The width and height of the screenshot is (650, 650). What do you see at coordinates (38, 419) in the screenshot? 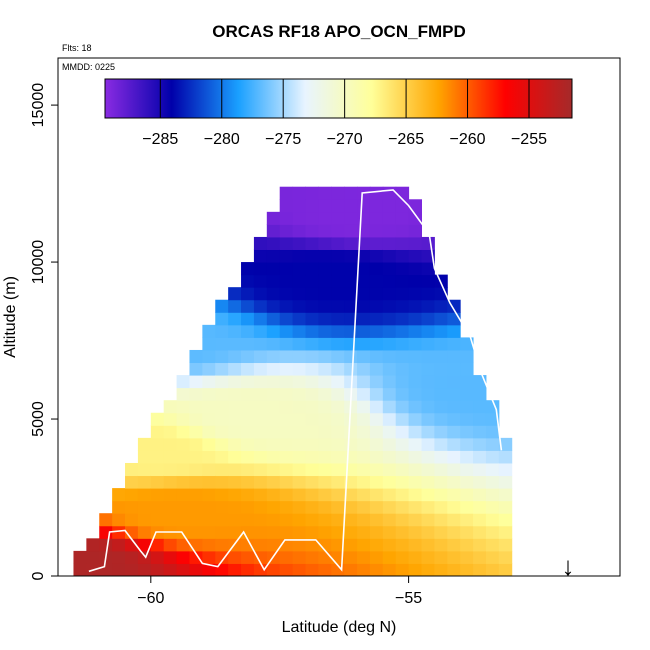
I see `y-tick-label: 5000` at bounding box center [38, 419].